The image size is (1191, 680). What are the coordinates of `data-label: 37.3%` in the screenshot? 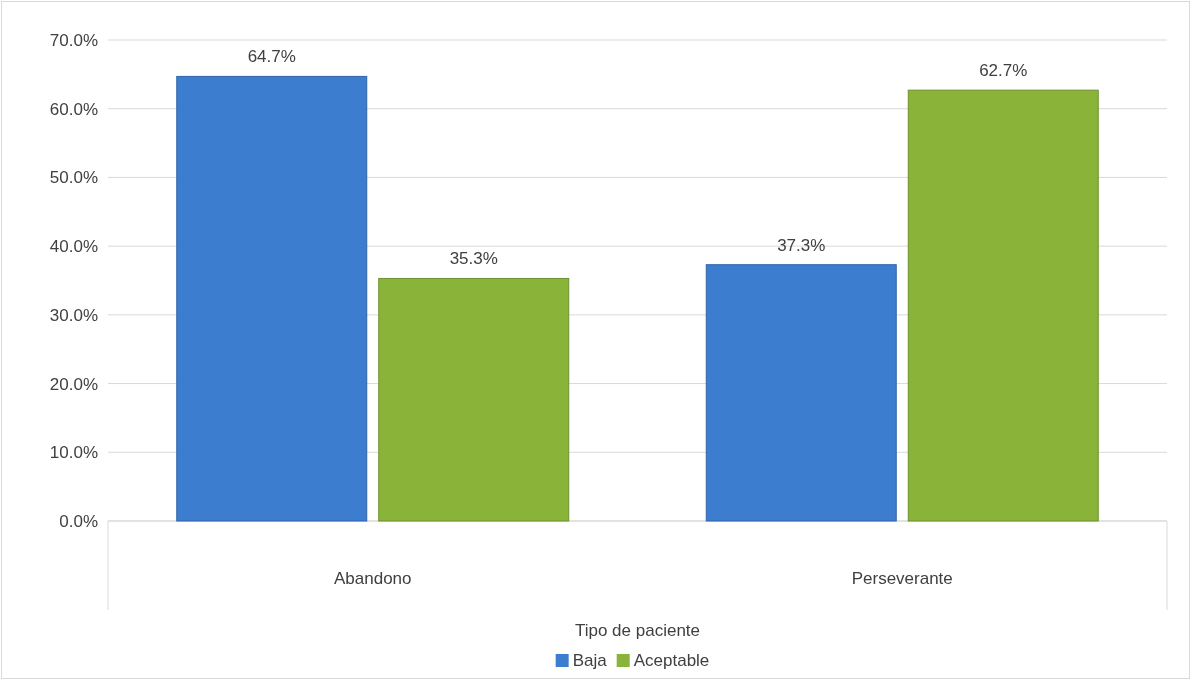 It's located at (801, 245).